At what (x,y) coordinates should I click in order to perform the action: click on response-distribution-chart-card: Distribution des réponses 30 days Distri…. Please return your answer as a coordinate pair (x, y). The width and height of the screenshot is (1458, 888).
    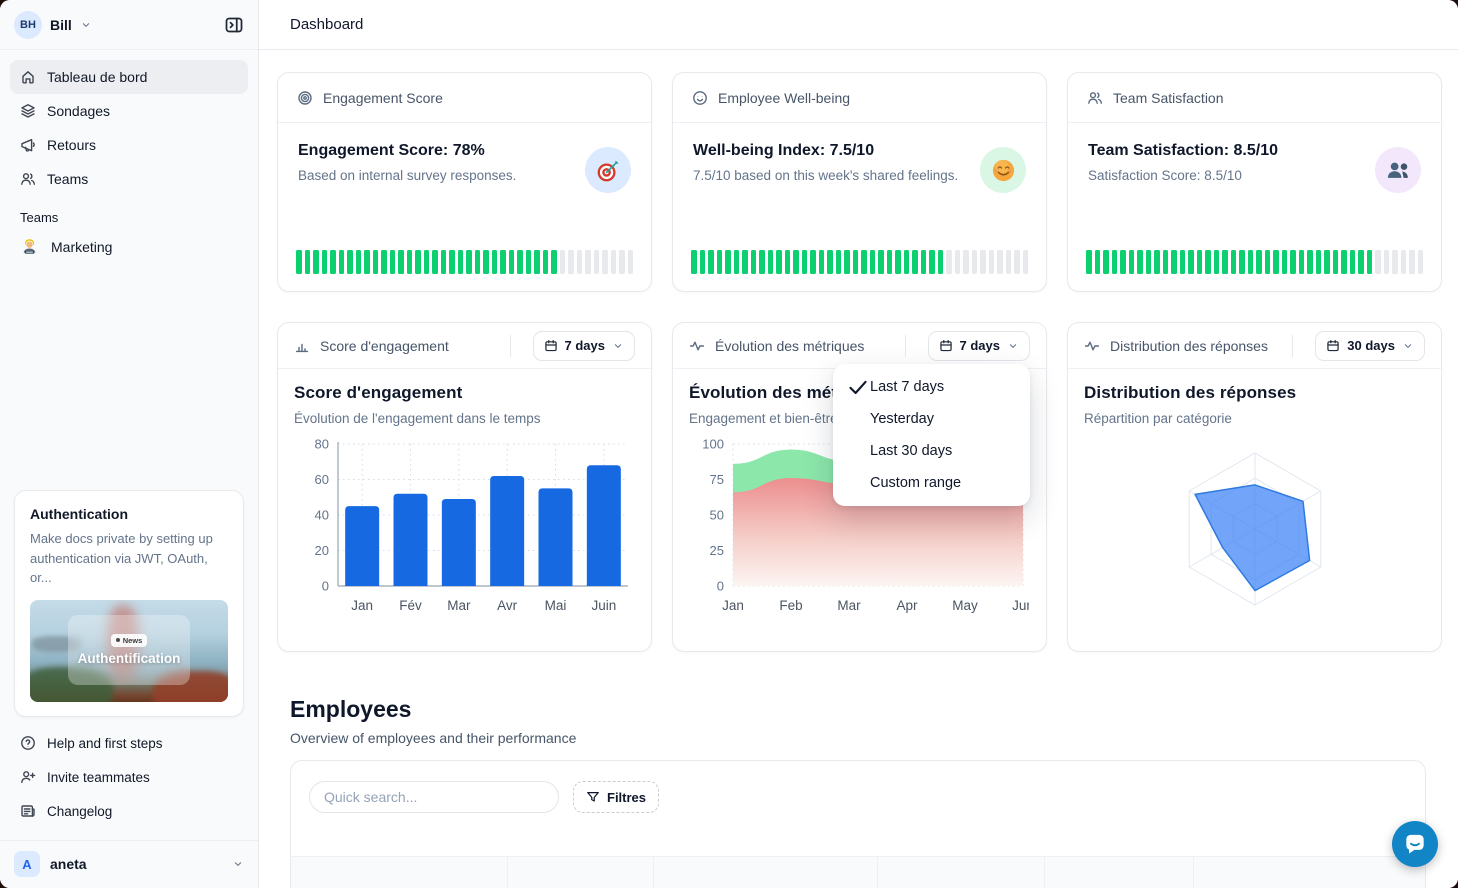
    Looking at the image, I should click on (1254, 487).